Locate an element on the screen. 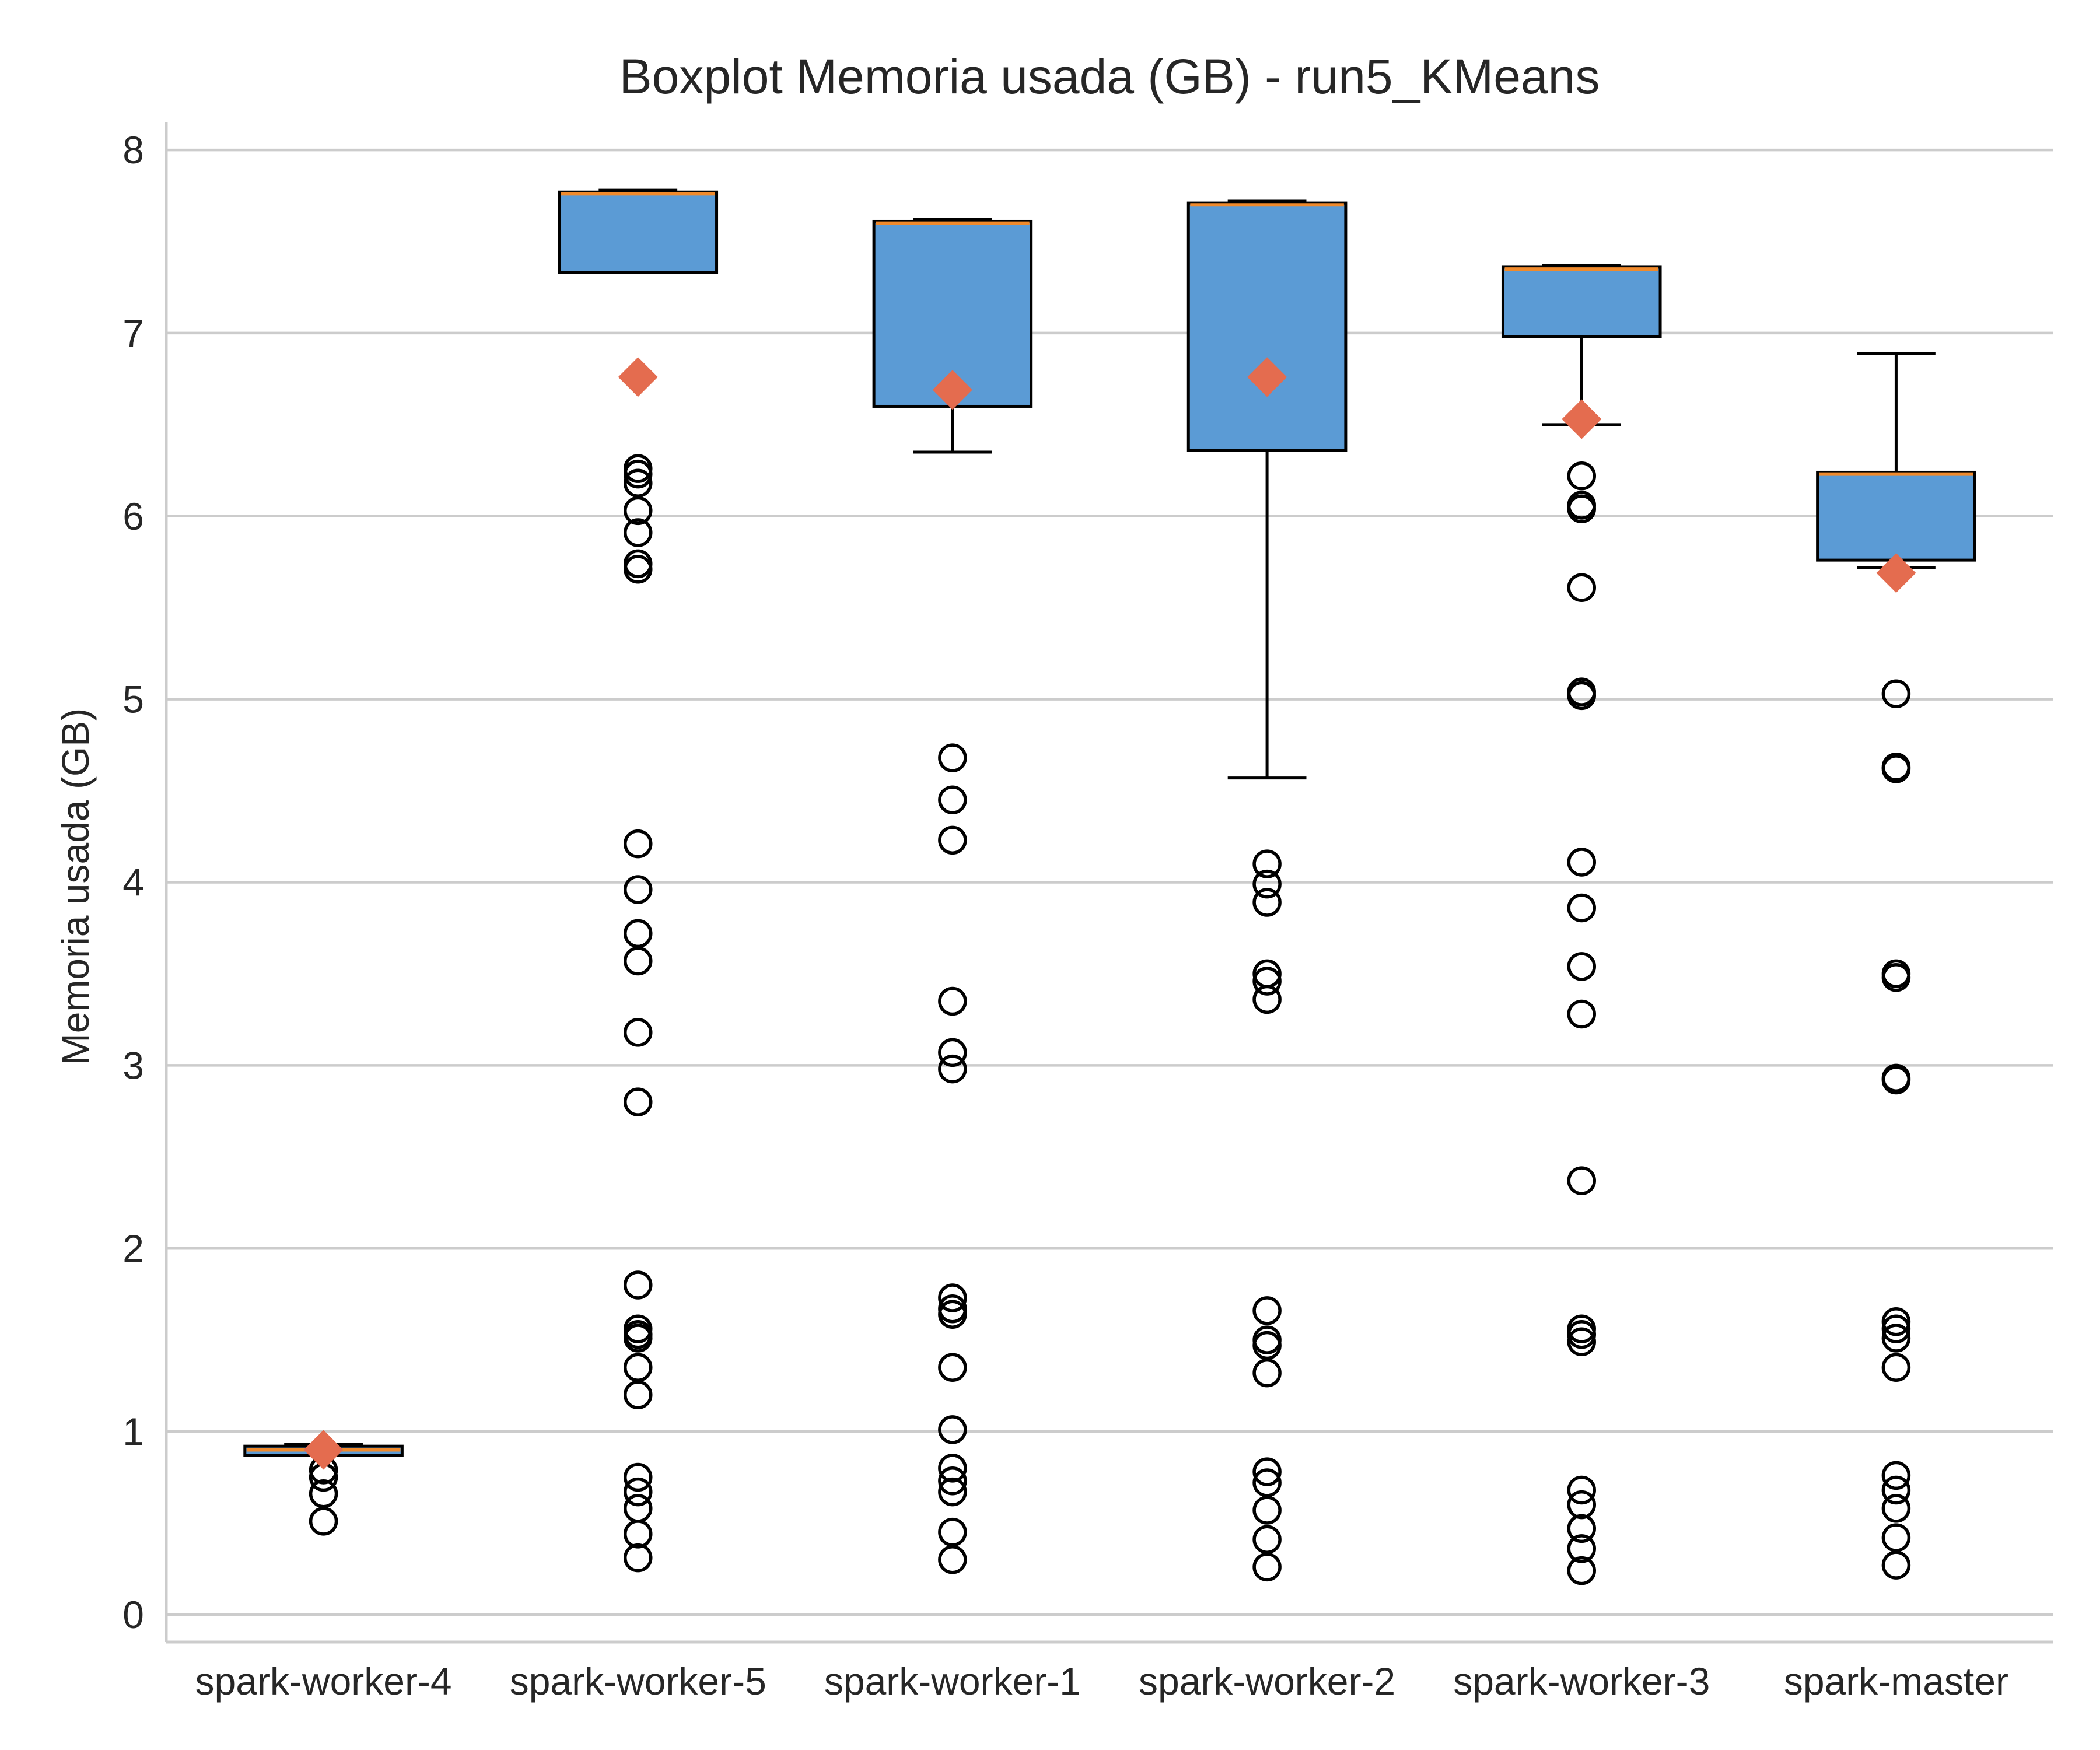  x-tick-label: spark-master is located at coordinates (1896, 1681).